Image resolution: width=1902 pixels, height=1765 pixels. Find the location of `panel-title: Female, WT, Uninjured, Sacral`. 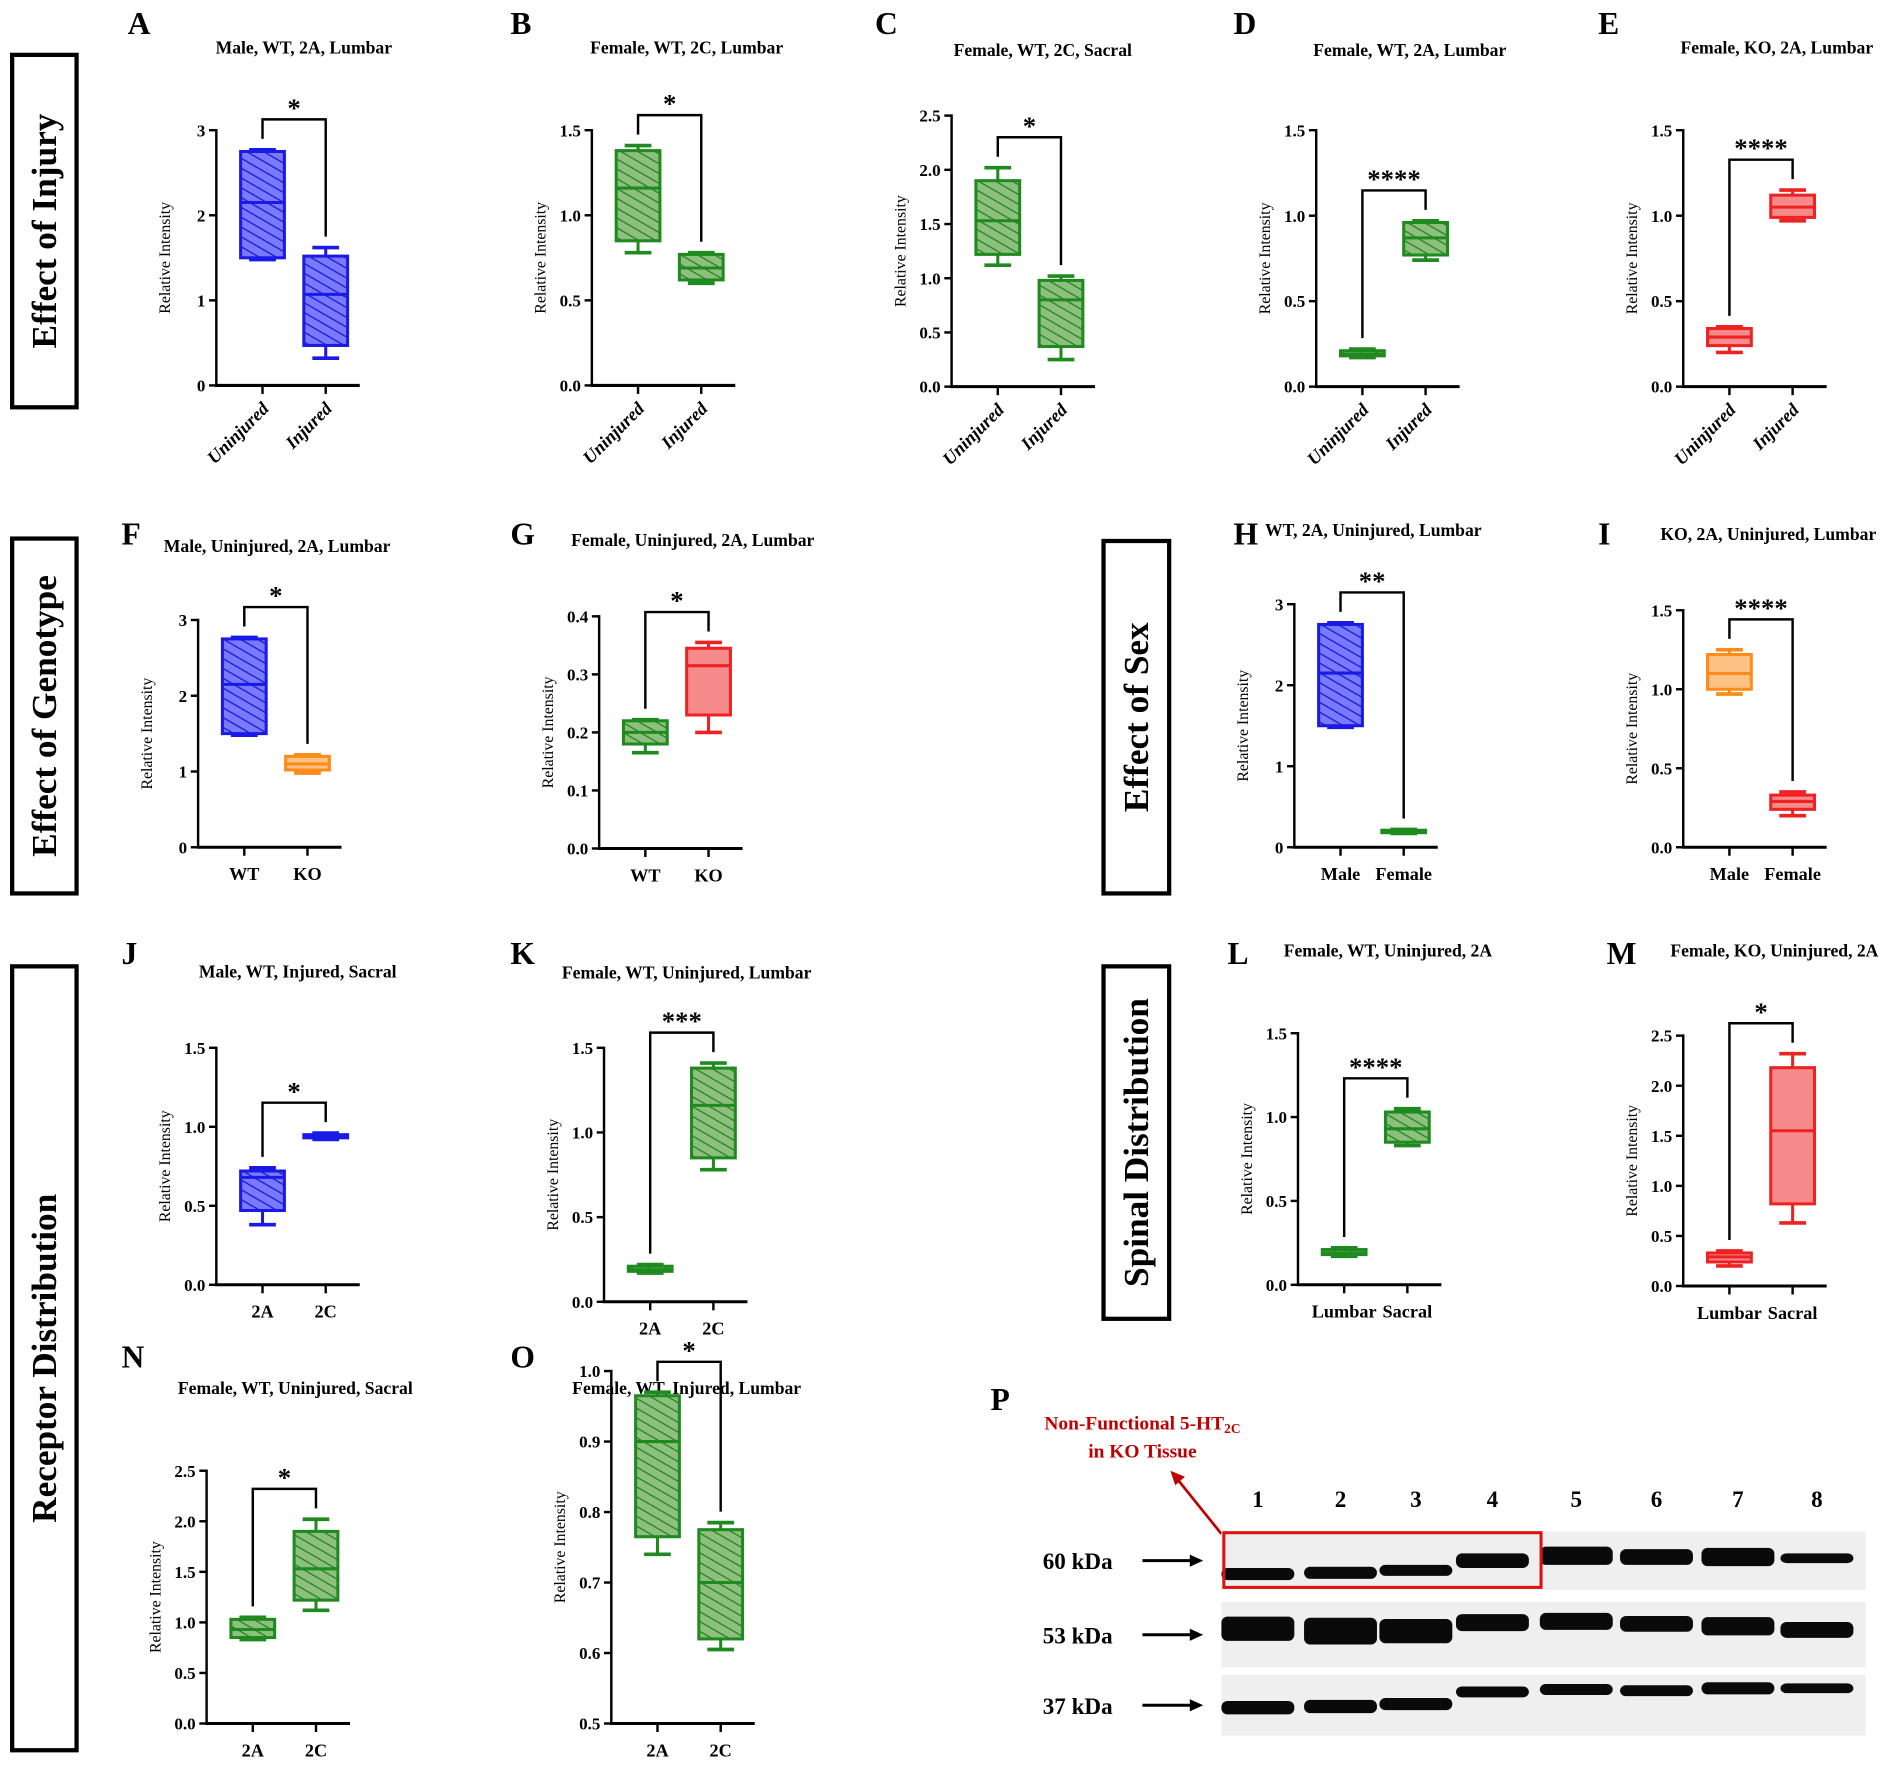

panel-title: Female, WT, Uninjured, Sacral is located at coordinates (295, 1388).